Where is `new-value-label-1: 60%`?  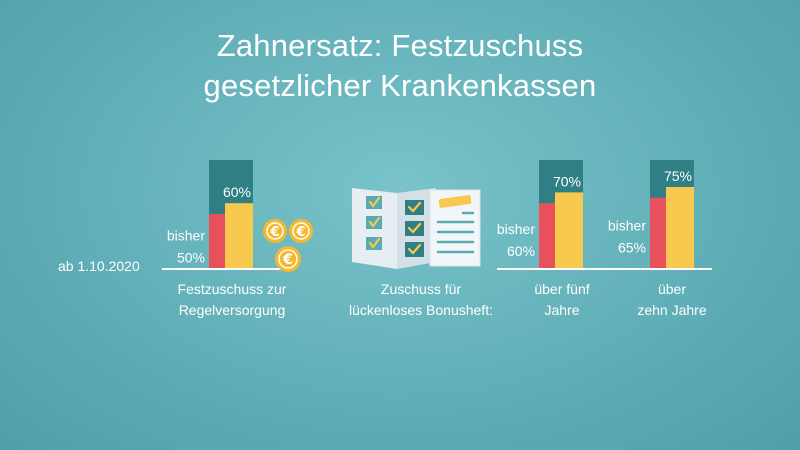
new-value-label-1: 60% is located at coordinates (237, 192).